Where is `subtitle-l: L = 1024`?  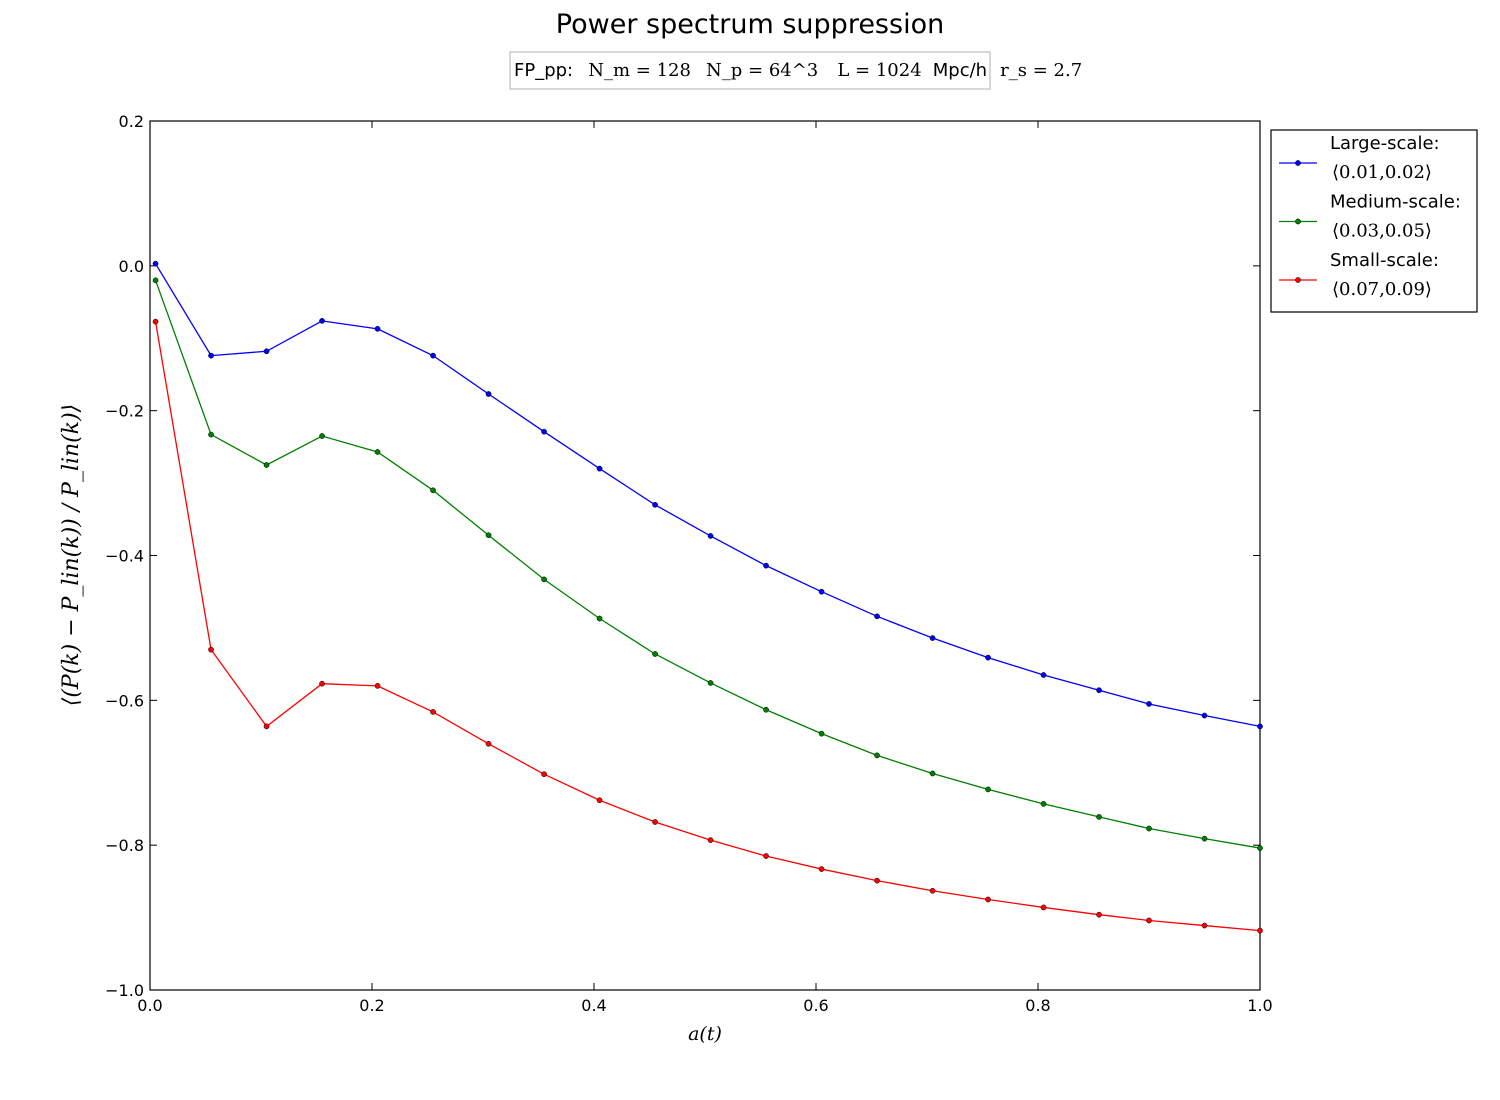
subtitle-l: L = 1024 is located at coordinates (879, 70).